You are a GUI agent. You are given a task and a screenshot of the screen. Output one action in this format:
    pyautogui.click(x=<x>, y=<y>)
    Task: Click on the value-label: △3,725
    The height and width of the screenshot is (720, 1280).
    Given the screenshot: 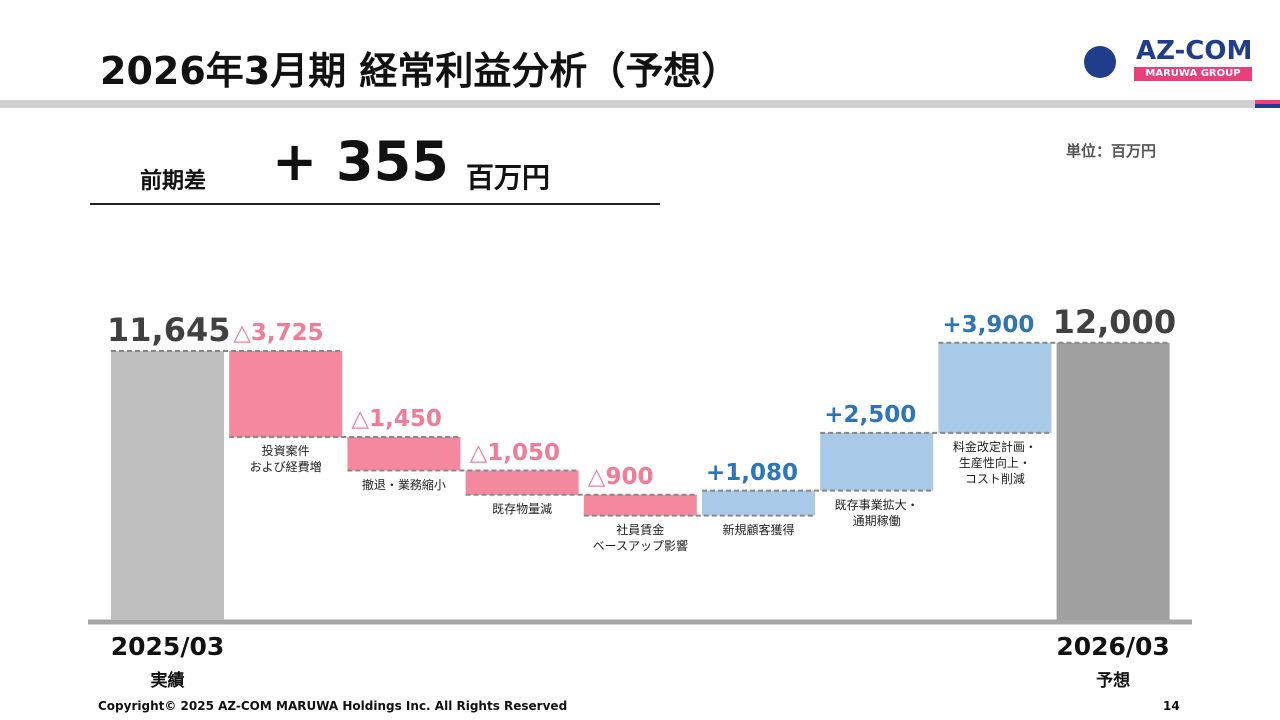 What is the action you would take?
    pyautogui.click(x=278, y=333)
    